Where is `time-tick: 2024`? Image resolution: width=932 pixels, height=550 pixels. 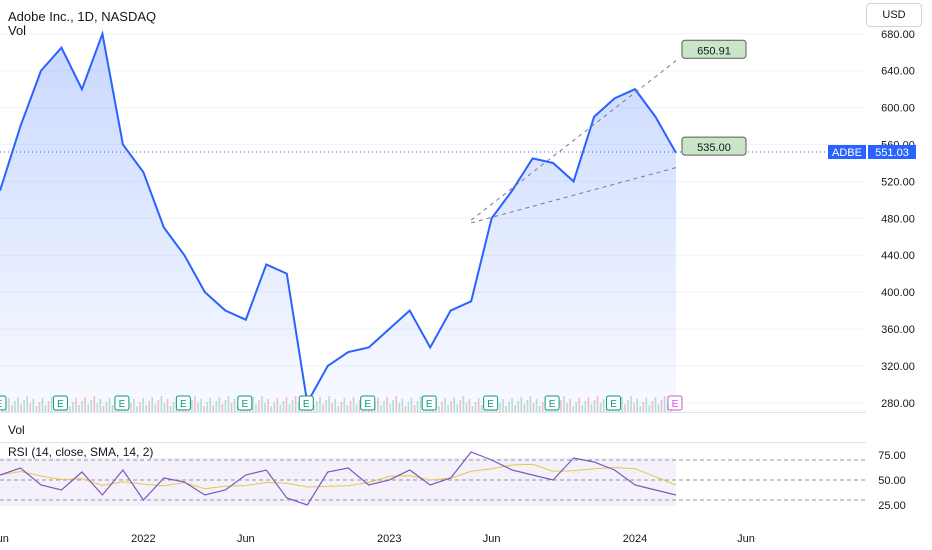 time-tick: 2024 is located at coordinates (635, 539).